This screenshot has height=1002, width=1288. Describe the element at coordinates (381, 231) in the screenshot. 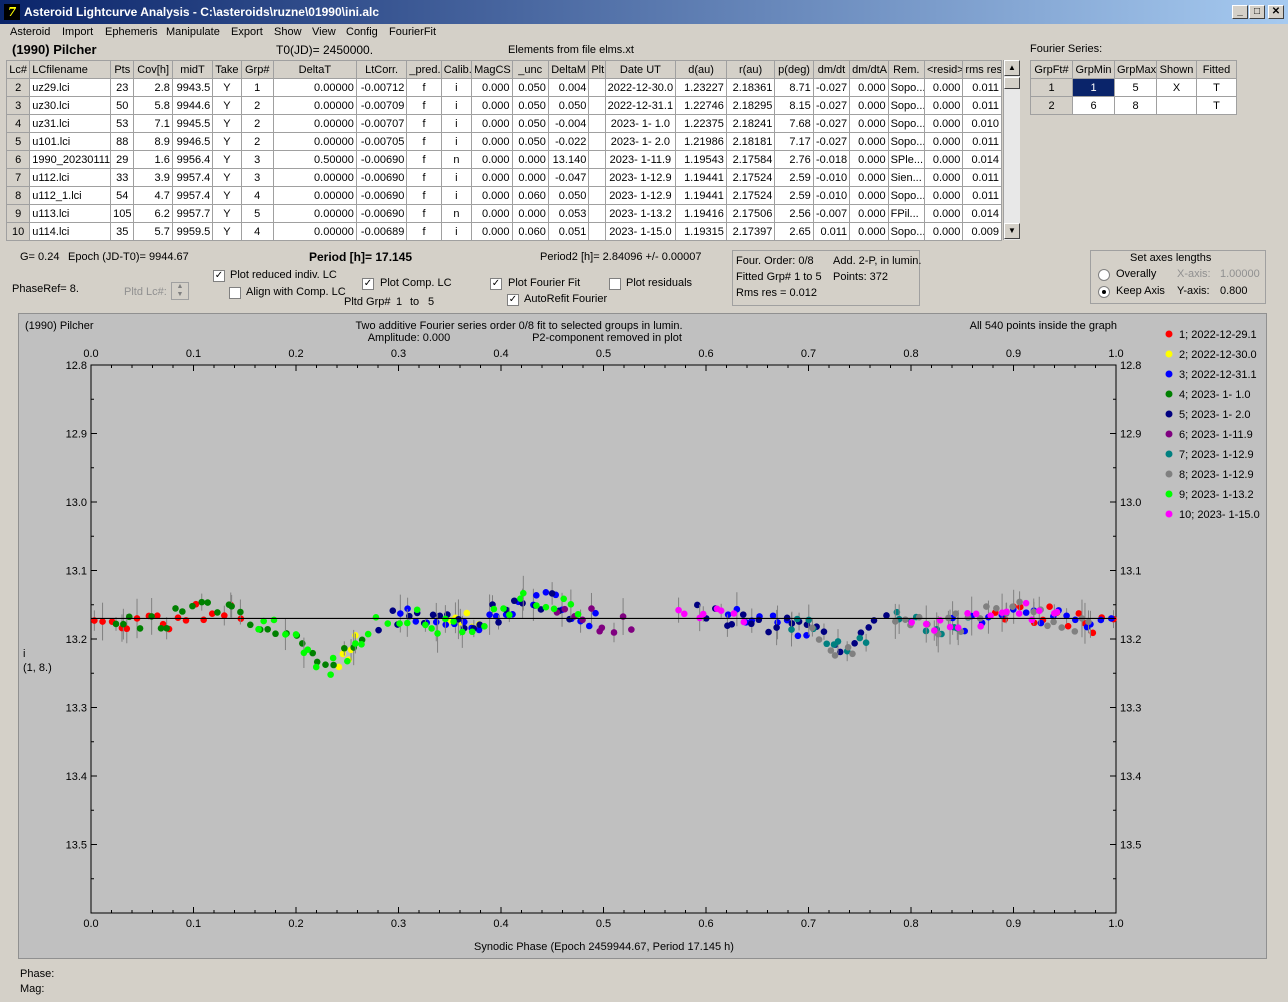

I see `table-cell: -0.00689` at that location.